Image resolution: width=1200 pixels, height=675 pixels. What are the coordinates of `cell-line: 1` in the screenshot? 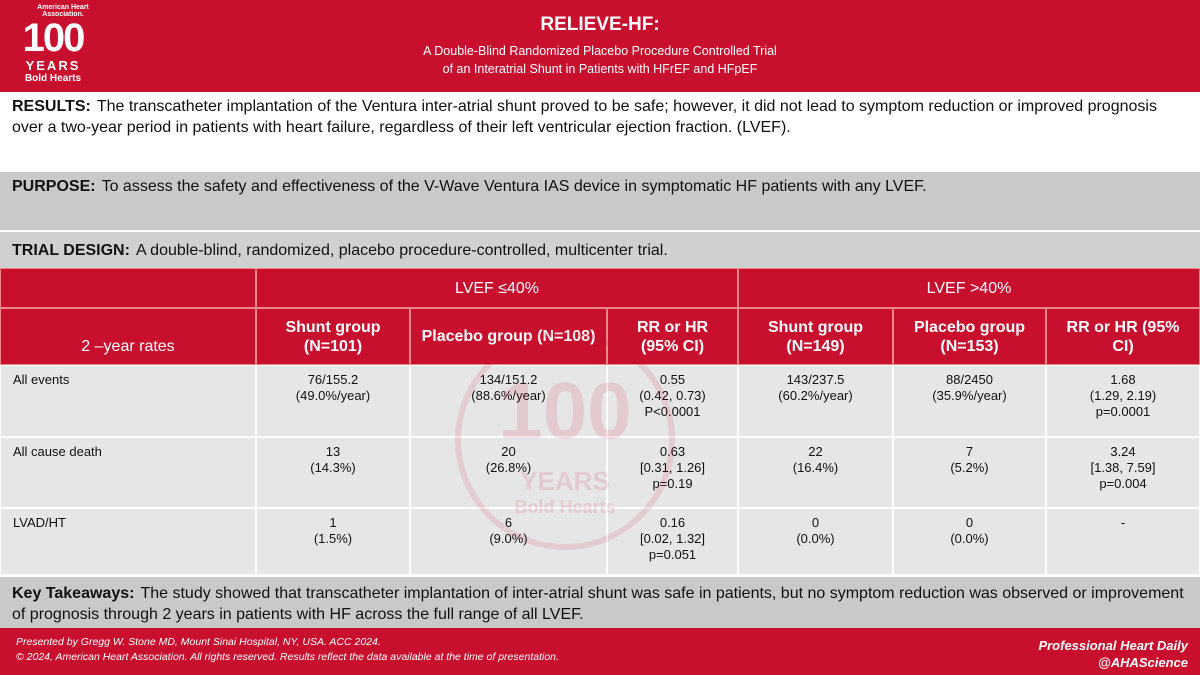 It's located at (333, 522).